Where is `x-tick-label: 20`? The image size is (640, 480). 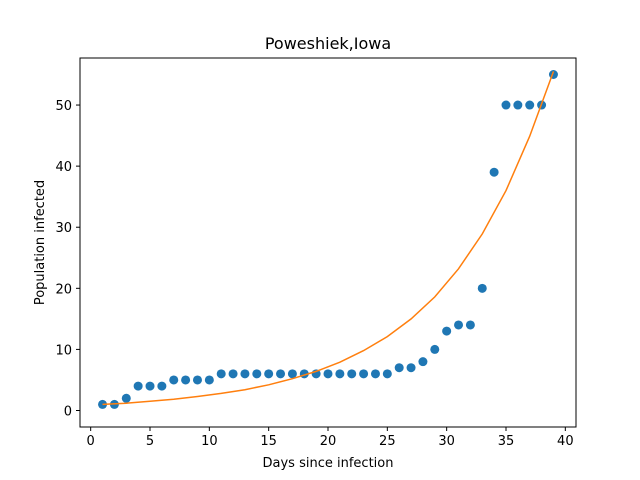
x-tick-label: 20 is located at coordinates (328, 441).